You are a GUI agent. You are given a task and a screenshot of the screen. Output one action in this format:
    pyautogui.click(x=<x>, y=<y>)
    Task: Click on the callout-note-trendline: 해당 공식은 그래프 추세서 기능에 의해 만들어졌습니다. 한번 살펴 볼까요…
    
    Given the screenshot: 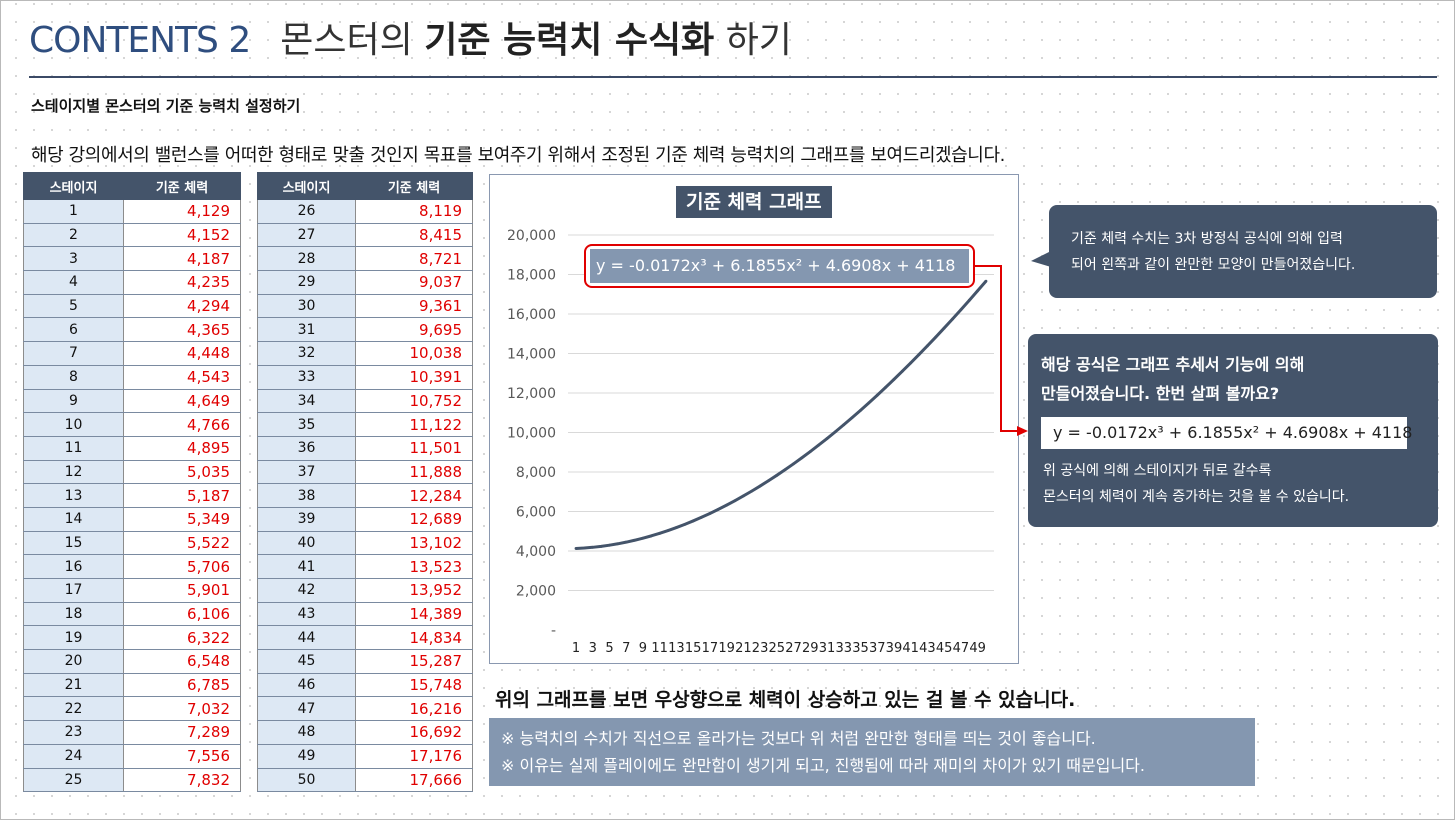 What is the action you would take?
    pyautogui.click(x=1233, y=430)
    